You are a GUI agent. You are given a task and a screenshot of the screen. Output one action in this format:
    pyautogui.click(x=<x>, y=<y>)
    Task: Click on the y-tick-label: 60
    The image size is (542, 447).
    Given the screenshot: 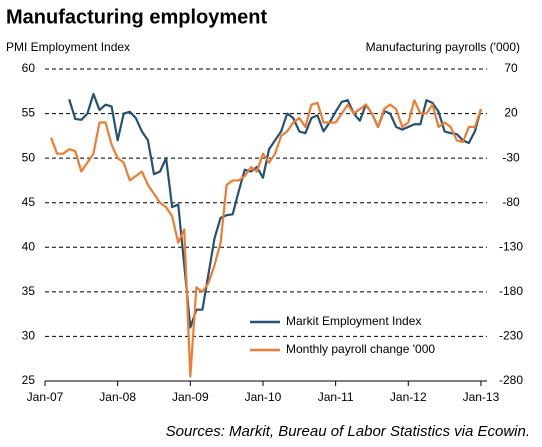 What is the action you would take?
    pyautogui.click(x=29, y=68)
    